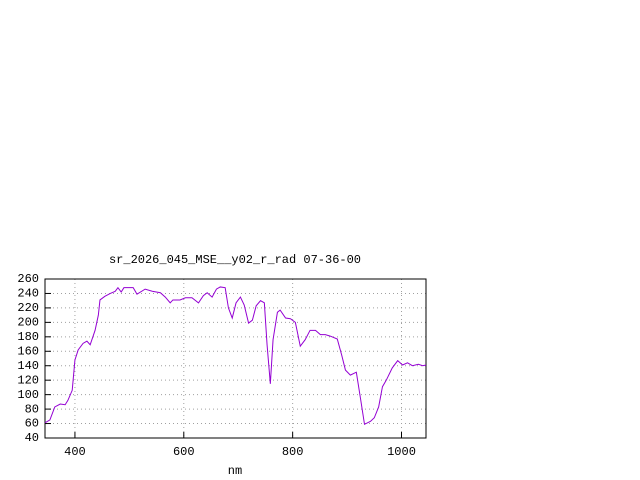 The image size is (640, 480). Describe the element at coordinates (28, 279) in the screenshot. I see `y-tick-label: 260` at that location.